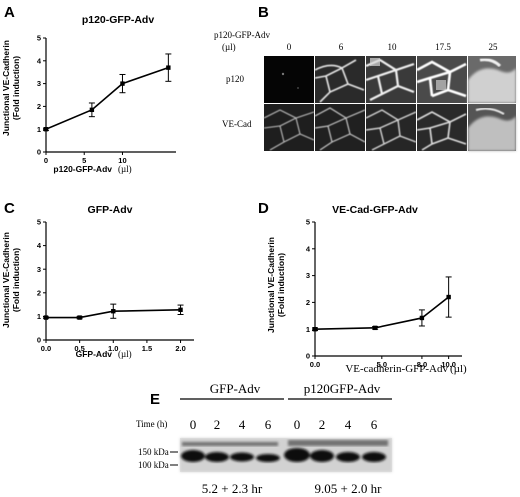 The width and height of the screenshot is (520, 497). What do you see at coordinates (286, 455) in the screenshot?
I see `western-blot` at bounding box center [286, 455].